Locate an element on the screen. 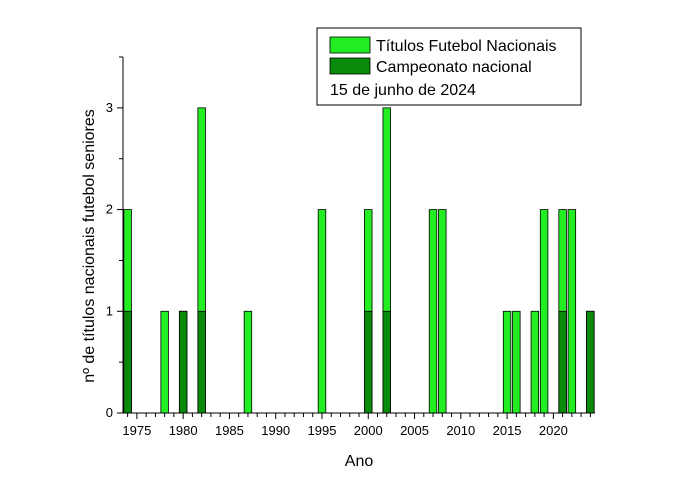 The width and height of the screenshot is (690, 501). legend-label-titulos: Títulos Futebol Nacionais is located at coordinates (466, 46).